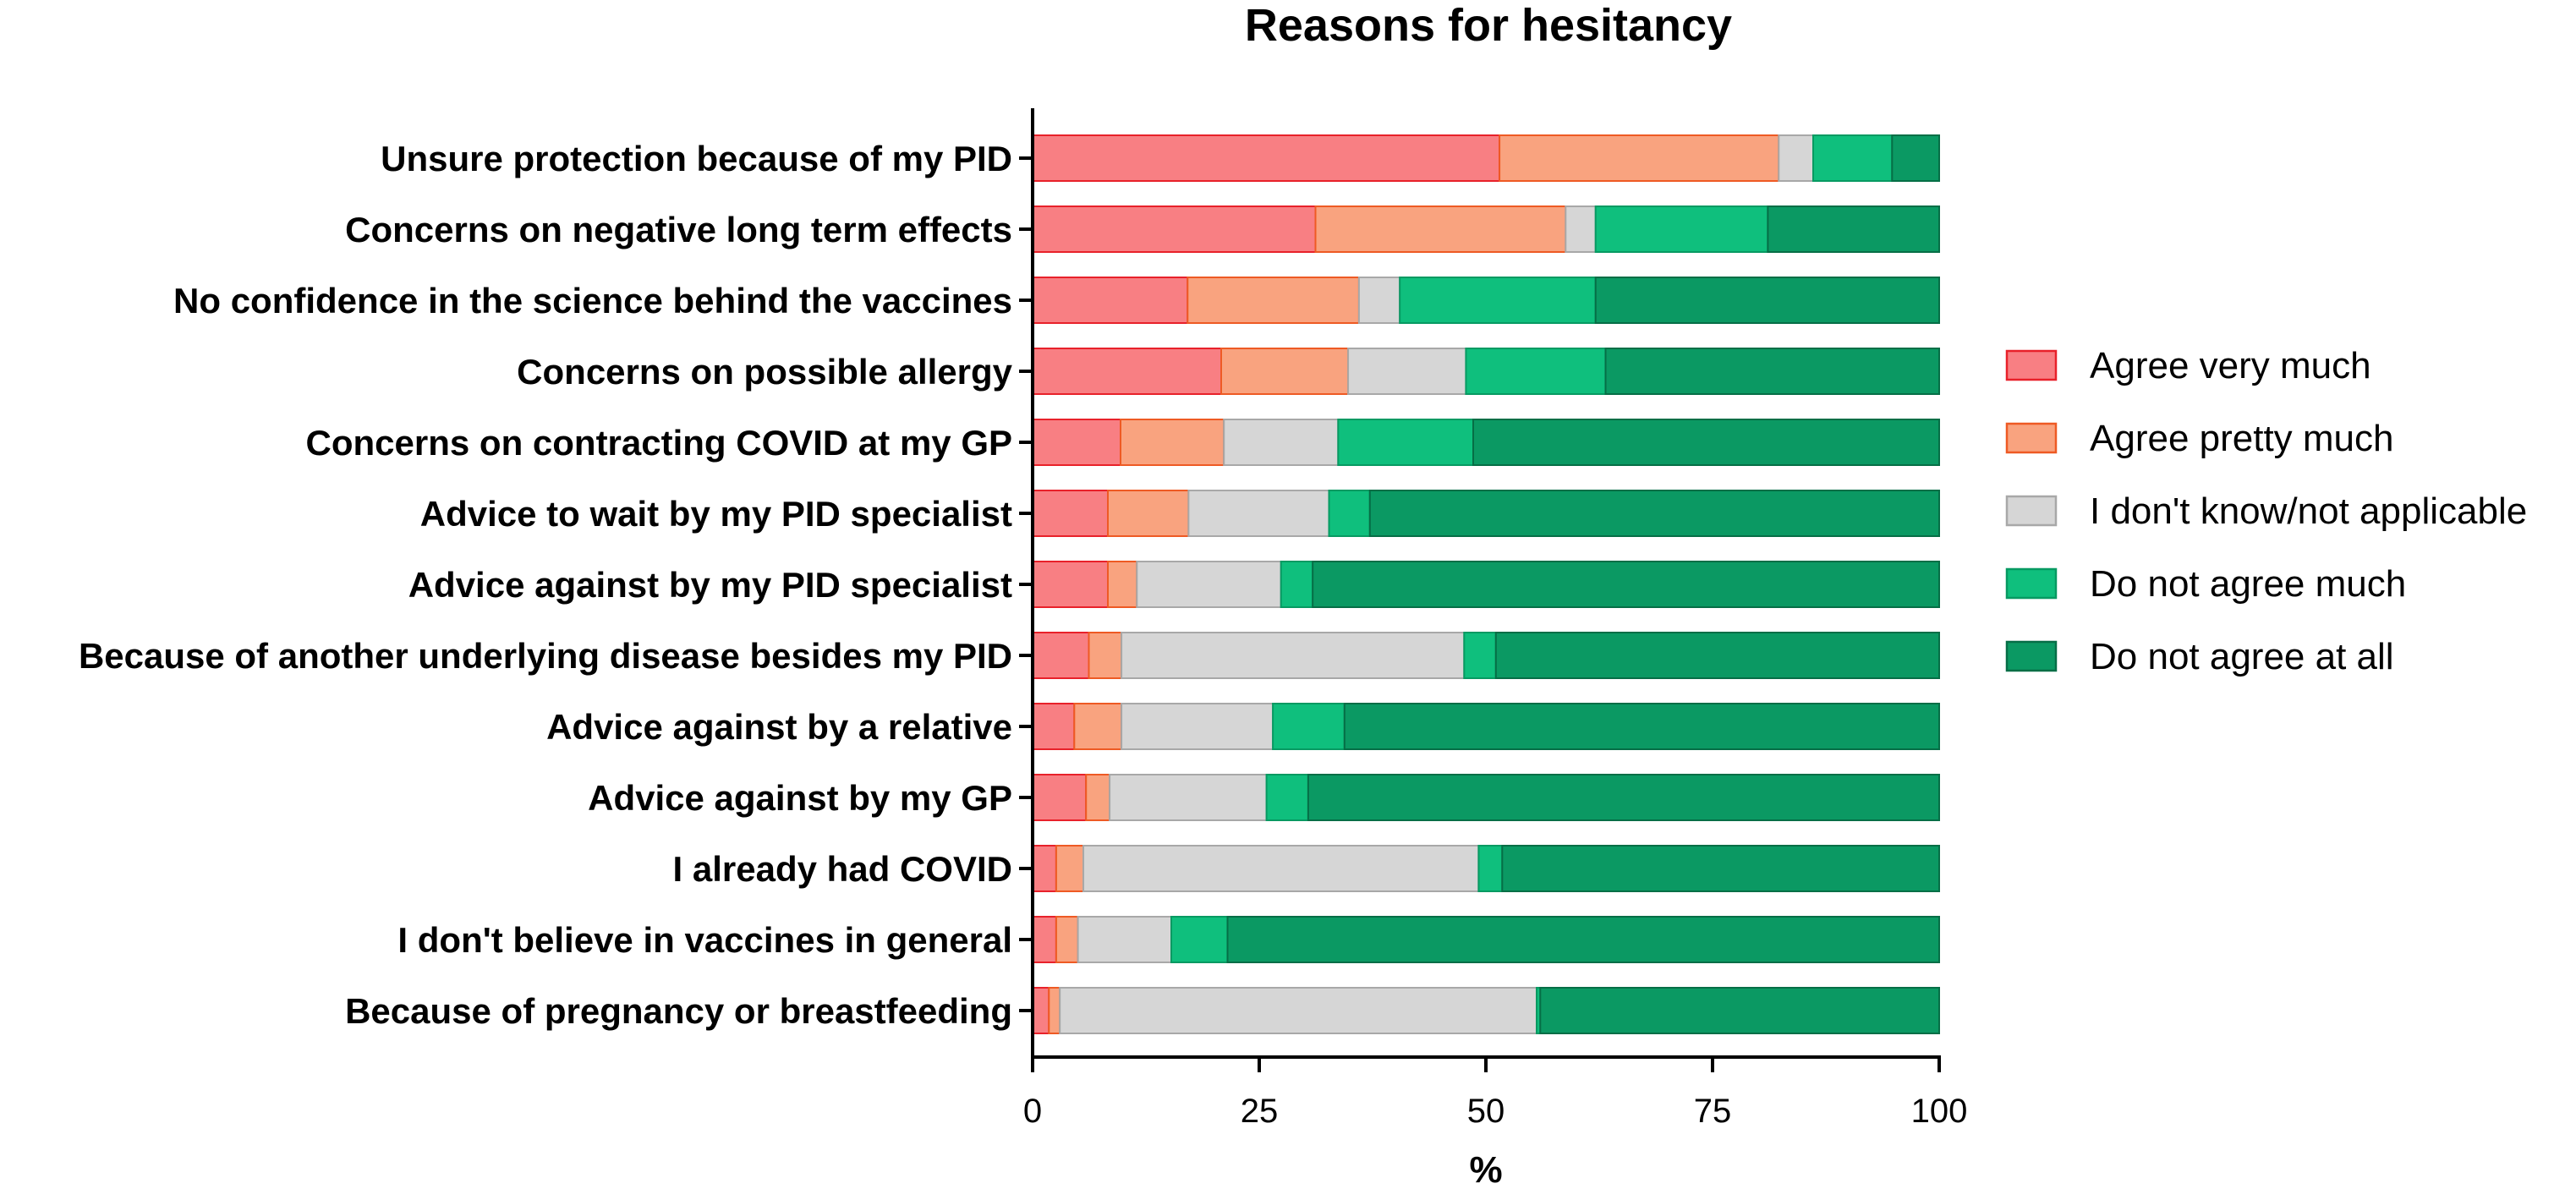 The width and height of the screenshot is (2576, 1189). Describe the element at coordinates (1488, 25) in the screenshot. I see `chart-title: Reasons for hesitancy` at that location.